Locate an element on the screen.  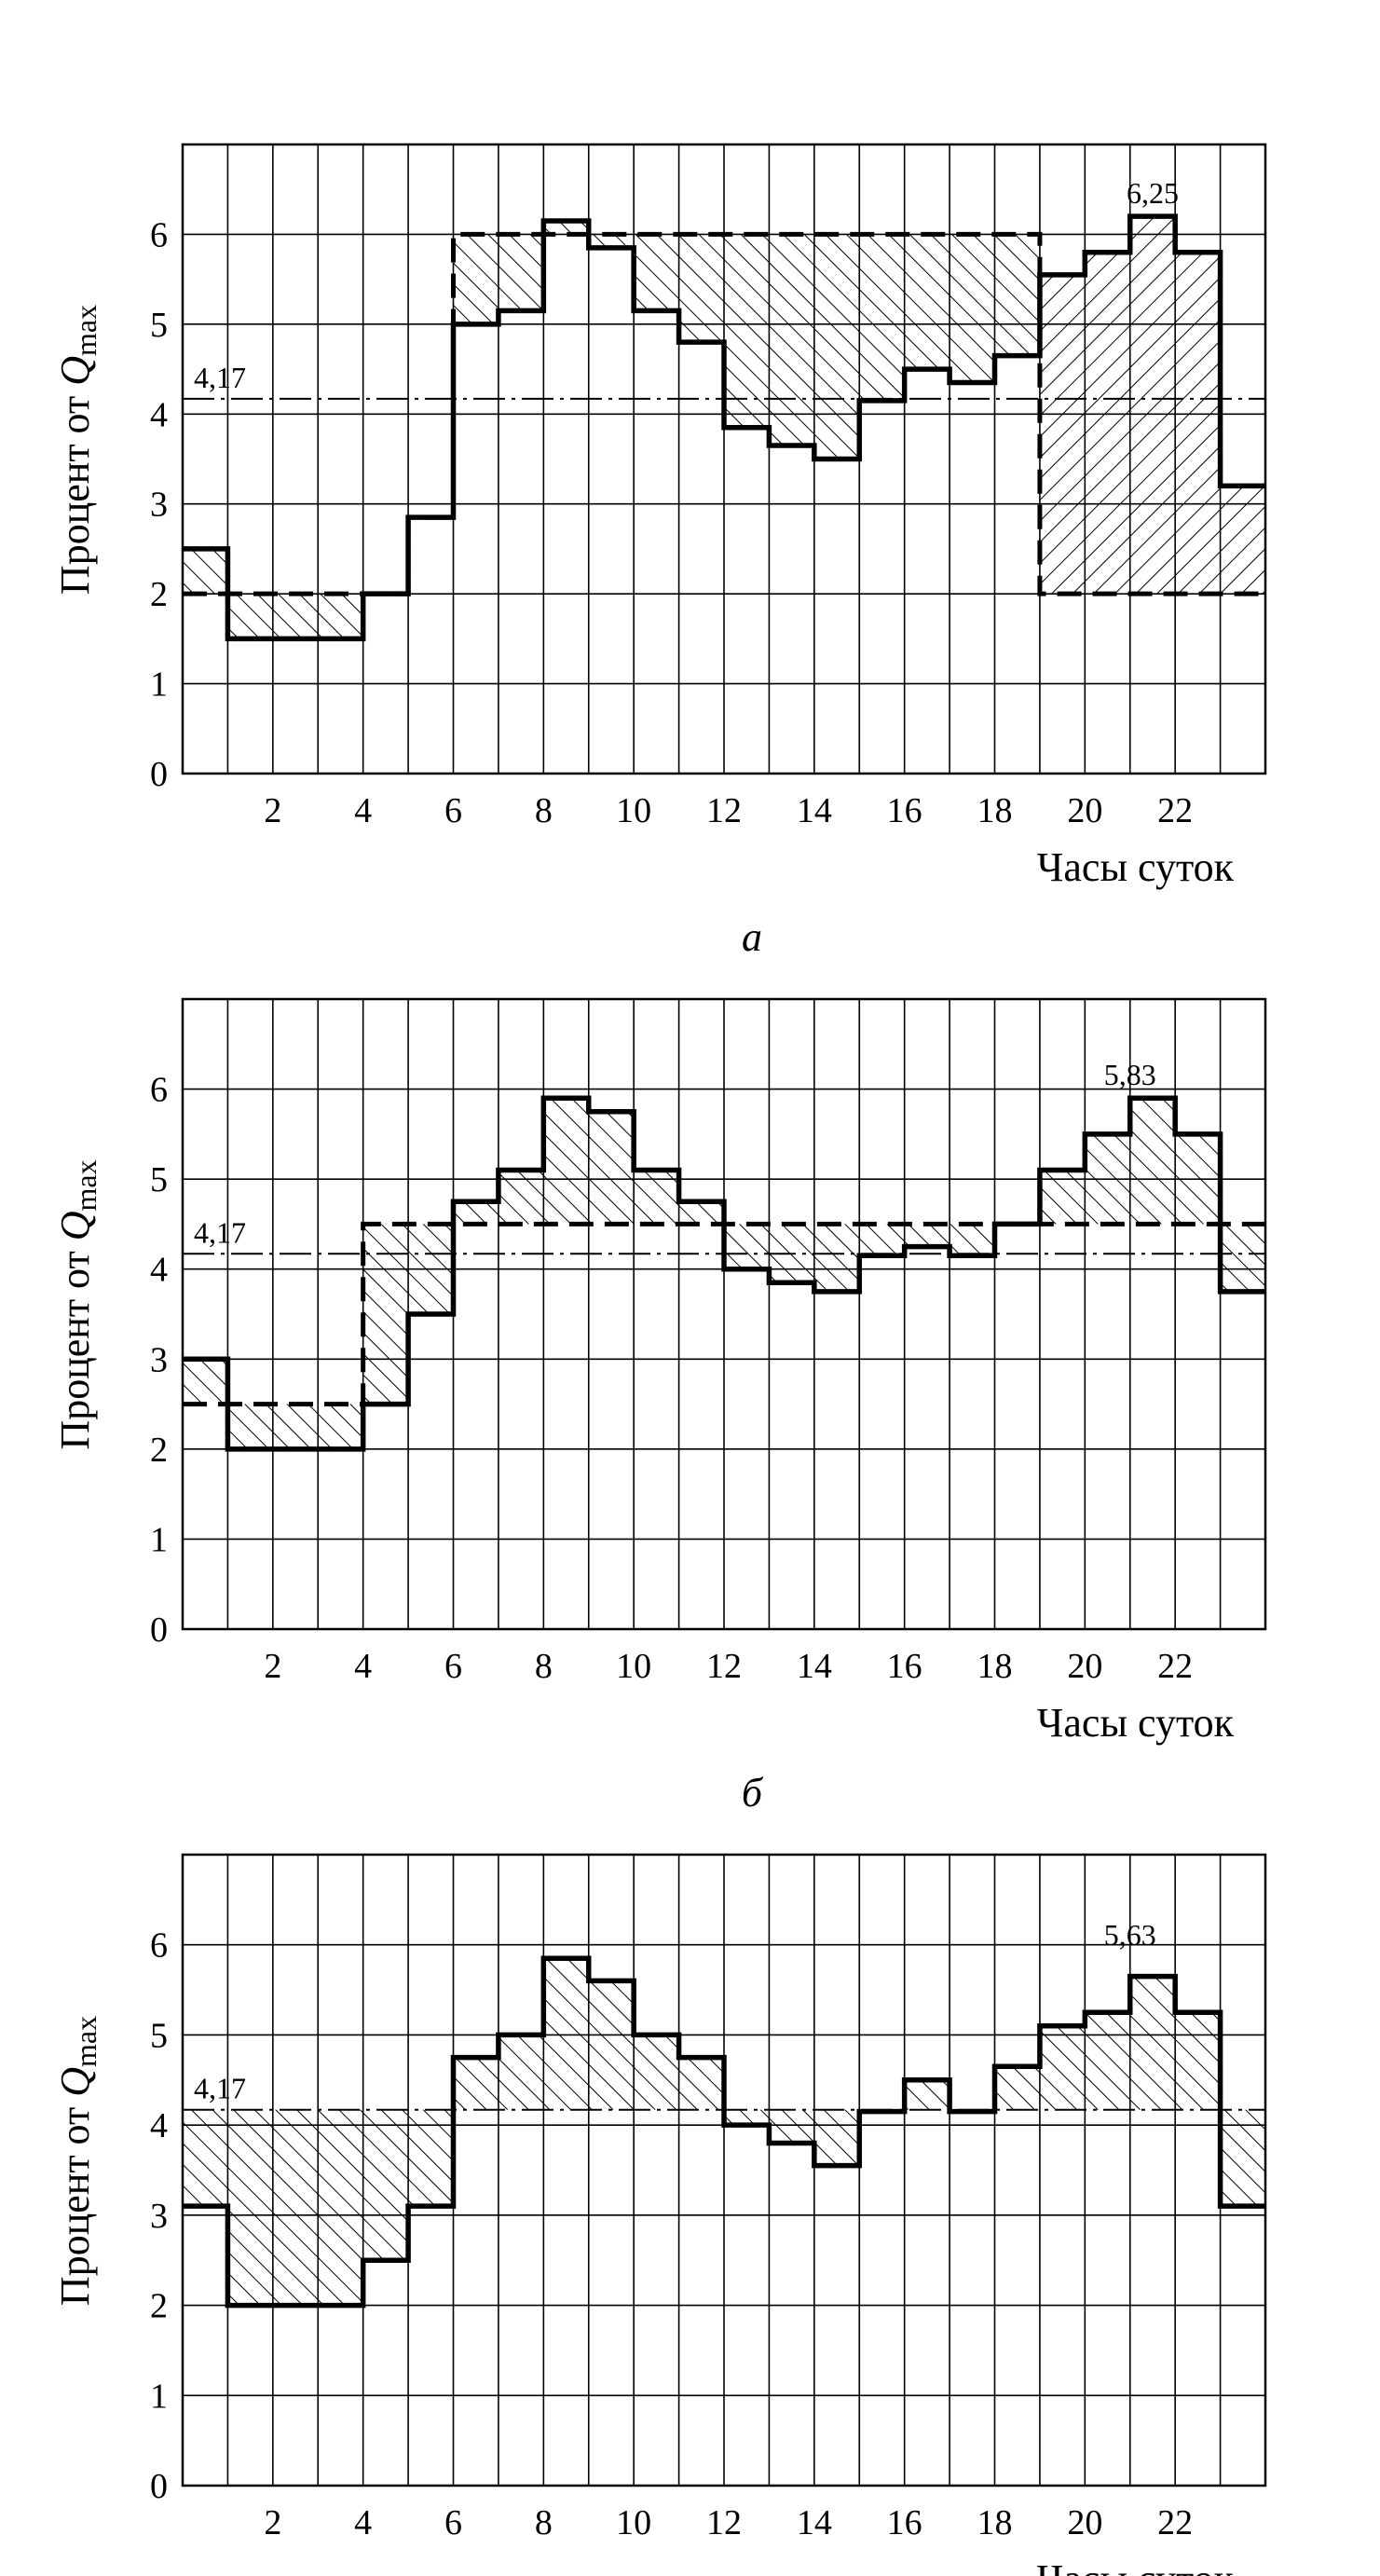
y-tick-label: 3 is located at coordinates (159, 1359).